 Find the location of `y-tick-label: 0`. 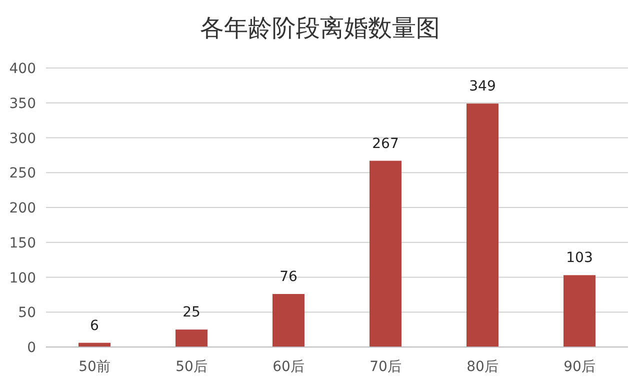

y-tick-label: 0 is located at coordinates (31, 348).